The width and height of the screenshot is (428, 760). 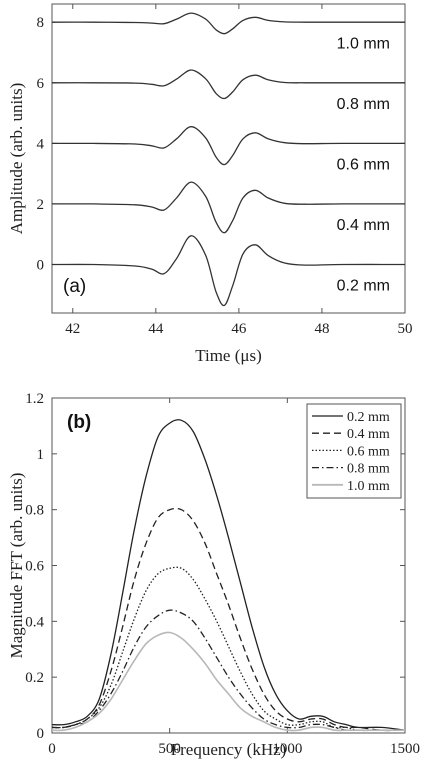 I want to click on panel-b-xtick-label: 1000, so click(x=287, y=749).